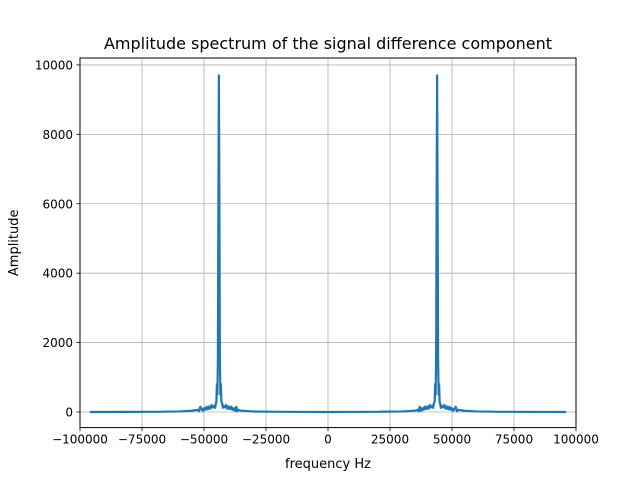  Describe the element at coordinates (328, 440) in the screenshot. I see `x-tick-label: 0` at that location.